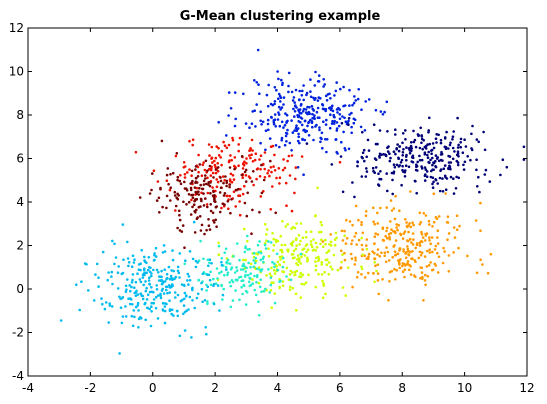 This screenshot has height=404, width=547. I want to click on y-tick-label: 12, so click(16, 28).